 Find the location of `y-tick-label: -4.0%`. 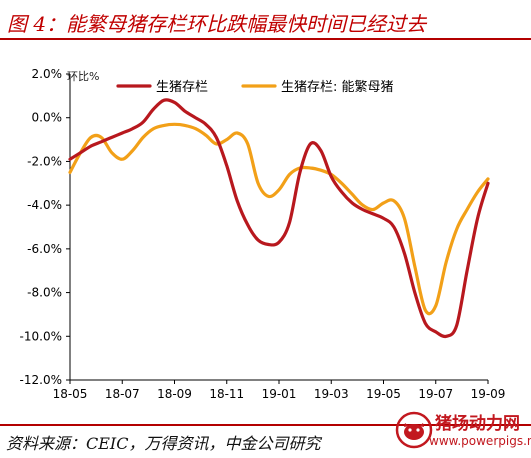

y-tick-label: -4.0% is located at coordinates (44, 205).